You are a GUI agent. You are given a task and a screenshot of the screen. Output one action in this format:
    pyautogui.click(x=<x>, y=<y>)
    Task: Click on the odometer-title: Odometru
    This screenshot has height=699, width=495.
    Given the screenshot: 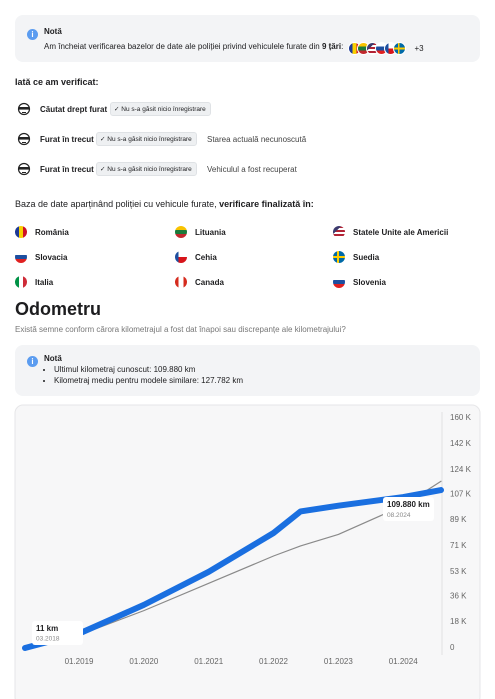 What is the action you would take?
    pyautogui.click(x=58, y=309)
    